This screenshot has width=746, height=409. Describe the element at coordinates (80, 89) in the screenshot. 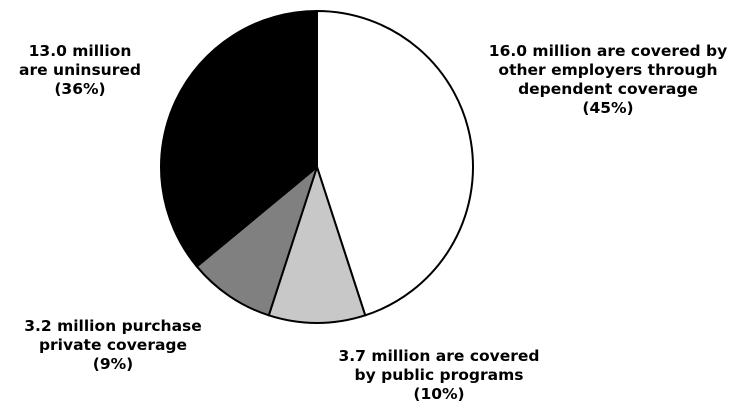

I see `slice-label-line: (36%)` at that location.